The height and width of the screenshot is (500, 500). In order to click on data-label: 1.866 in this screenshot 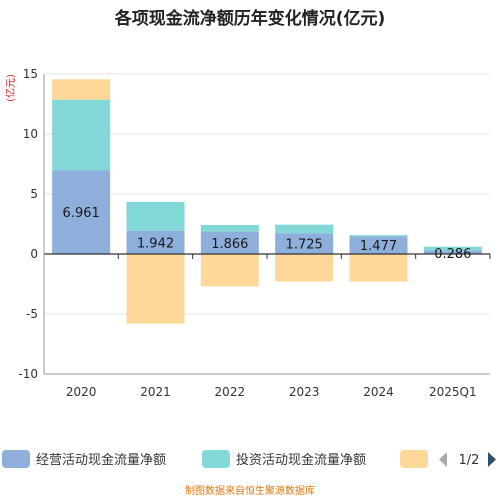, I will do `click(229, 244)`.